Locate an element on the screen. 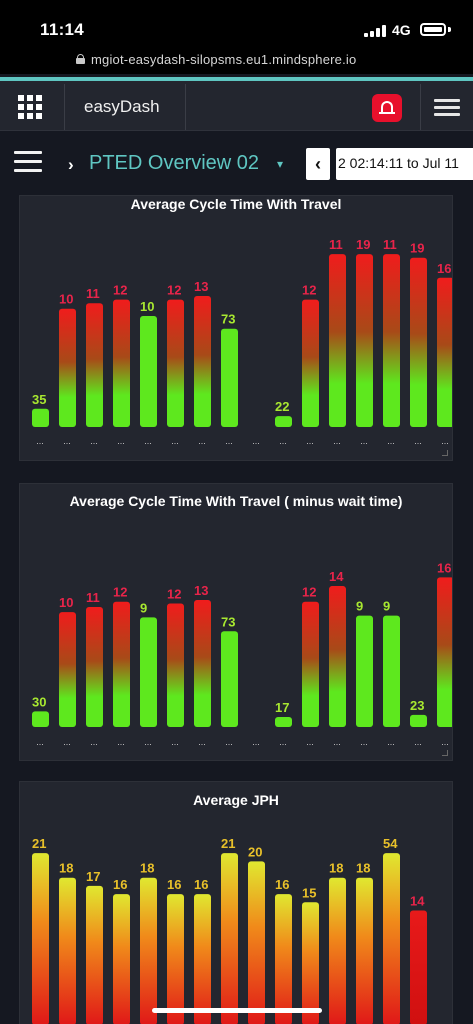 The image size is (473, 1024). data-label: 20 is located at coordinates (255, 851).